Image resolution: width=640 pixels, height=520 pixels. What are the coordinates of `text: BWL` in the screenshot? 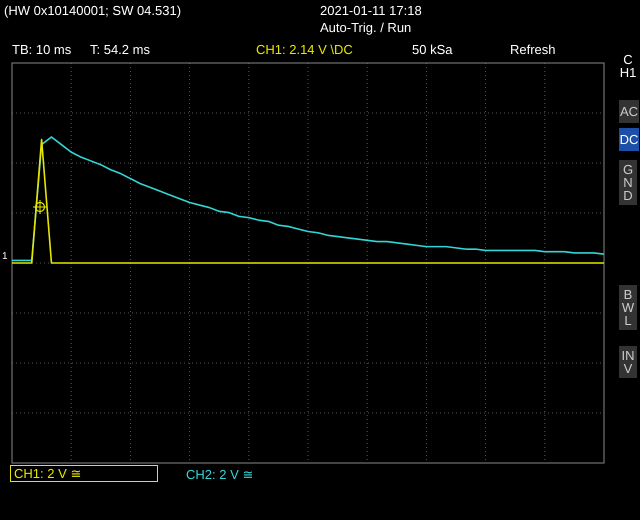 It's located at (628, 307).